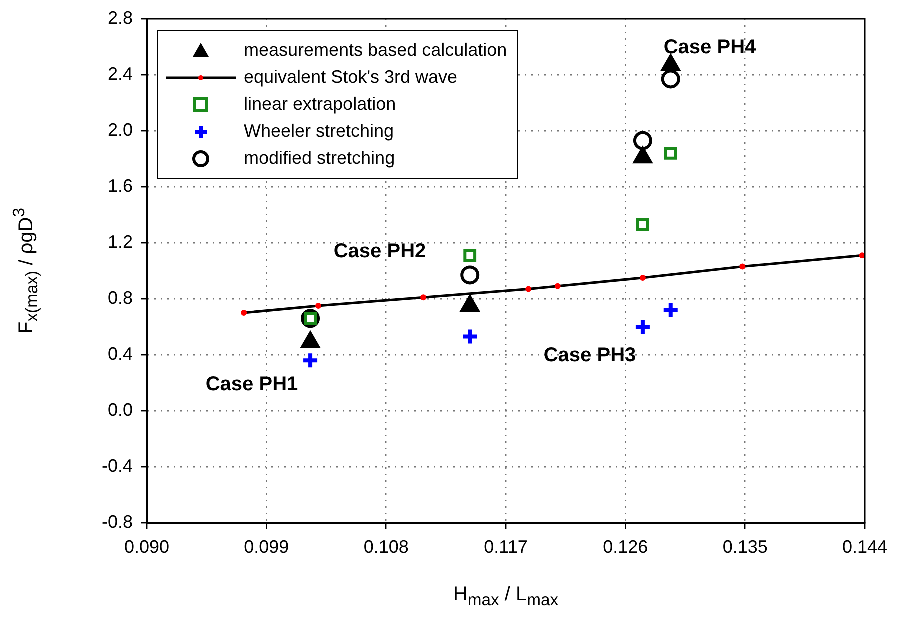  What do you see at coordinates (120, 242) in the screenshot?
I see `y-tick-label: 1.2` at bounding box center [120, 242].